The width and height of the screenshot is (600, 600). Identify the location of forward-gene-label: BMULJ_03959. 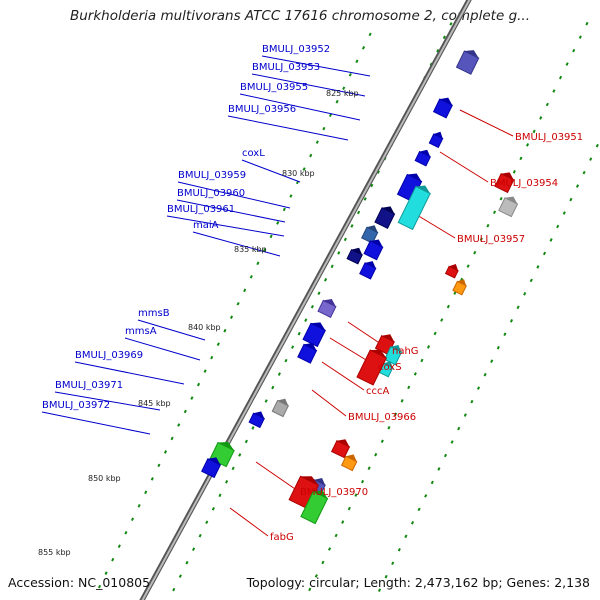
(212, 175).